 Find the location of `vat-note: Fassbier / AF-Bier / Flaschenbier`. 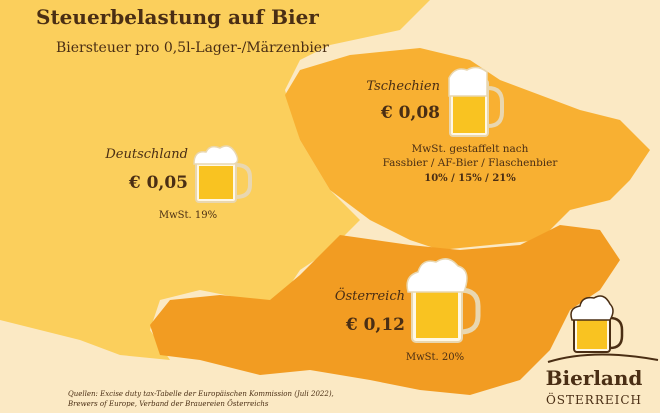

vat-note: Fassbier / AF-Bier / Flaschenbier is located at coordinates (471, 163).